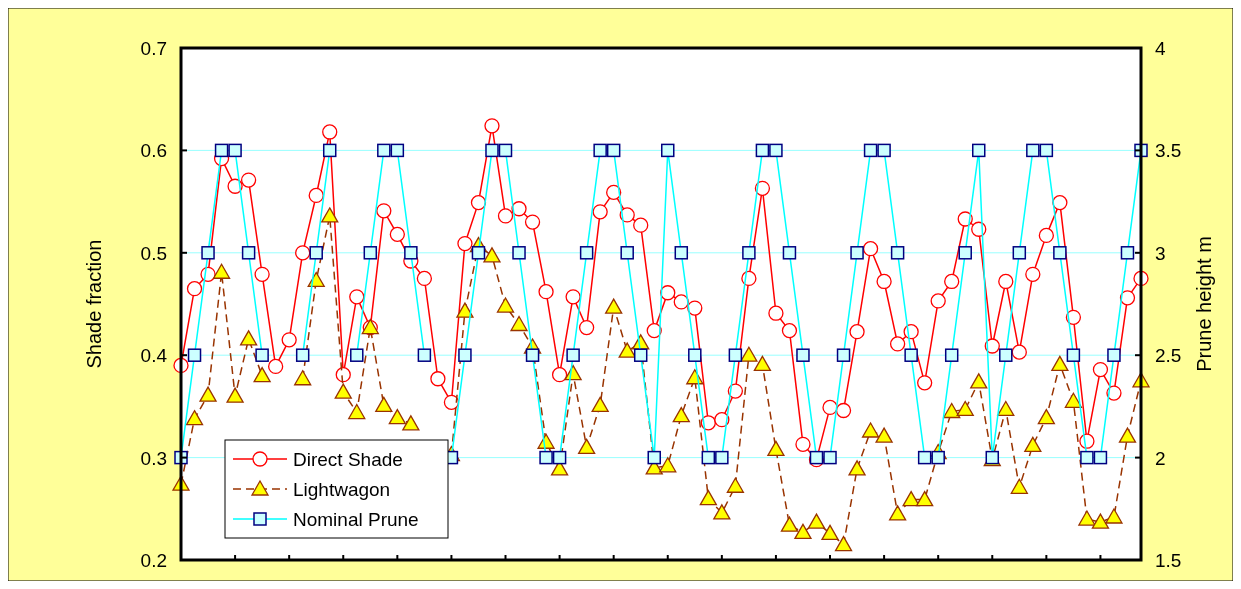 This screenshot has width=1241, height=589. I want to click on y-axis-title: Shade fraction, so click(94, 304).